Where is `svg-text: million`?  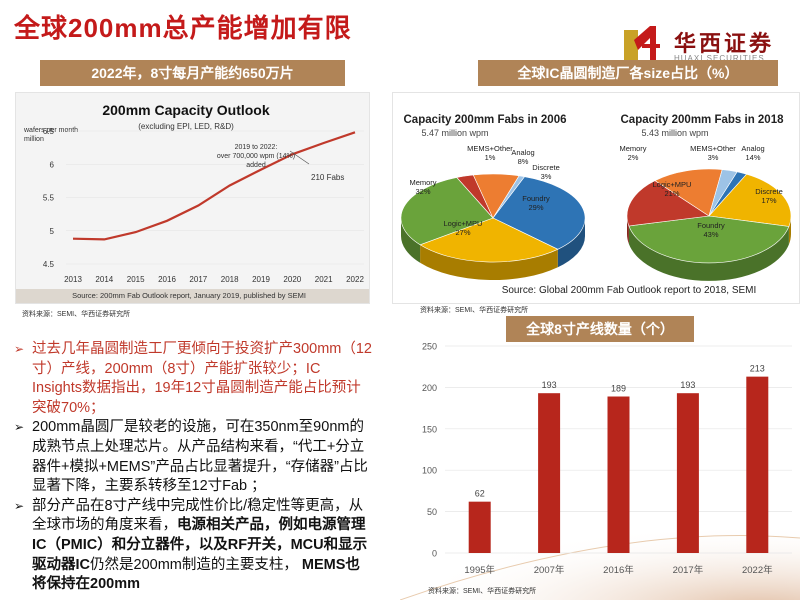
svg-text: million is located at coordinates (34, 139).